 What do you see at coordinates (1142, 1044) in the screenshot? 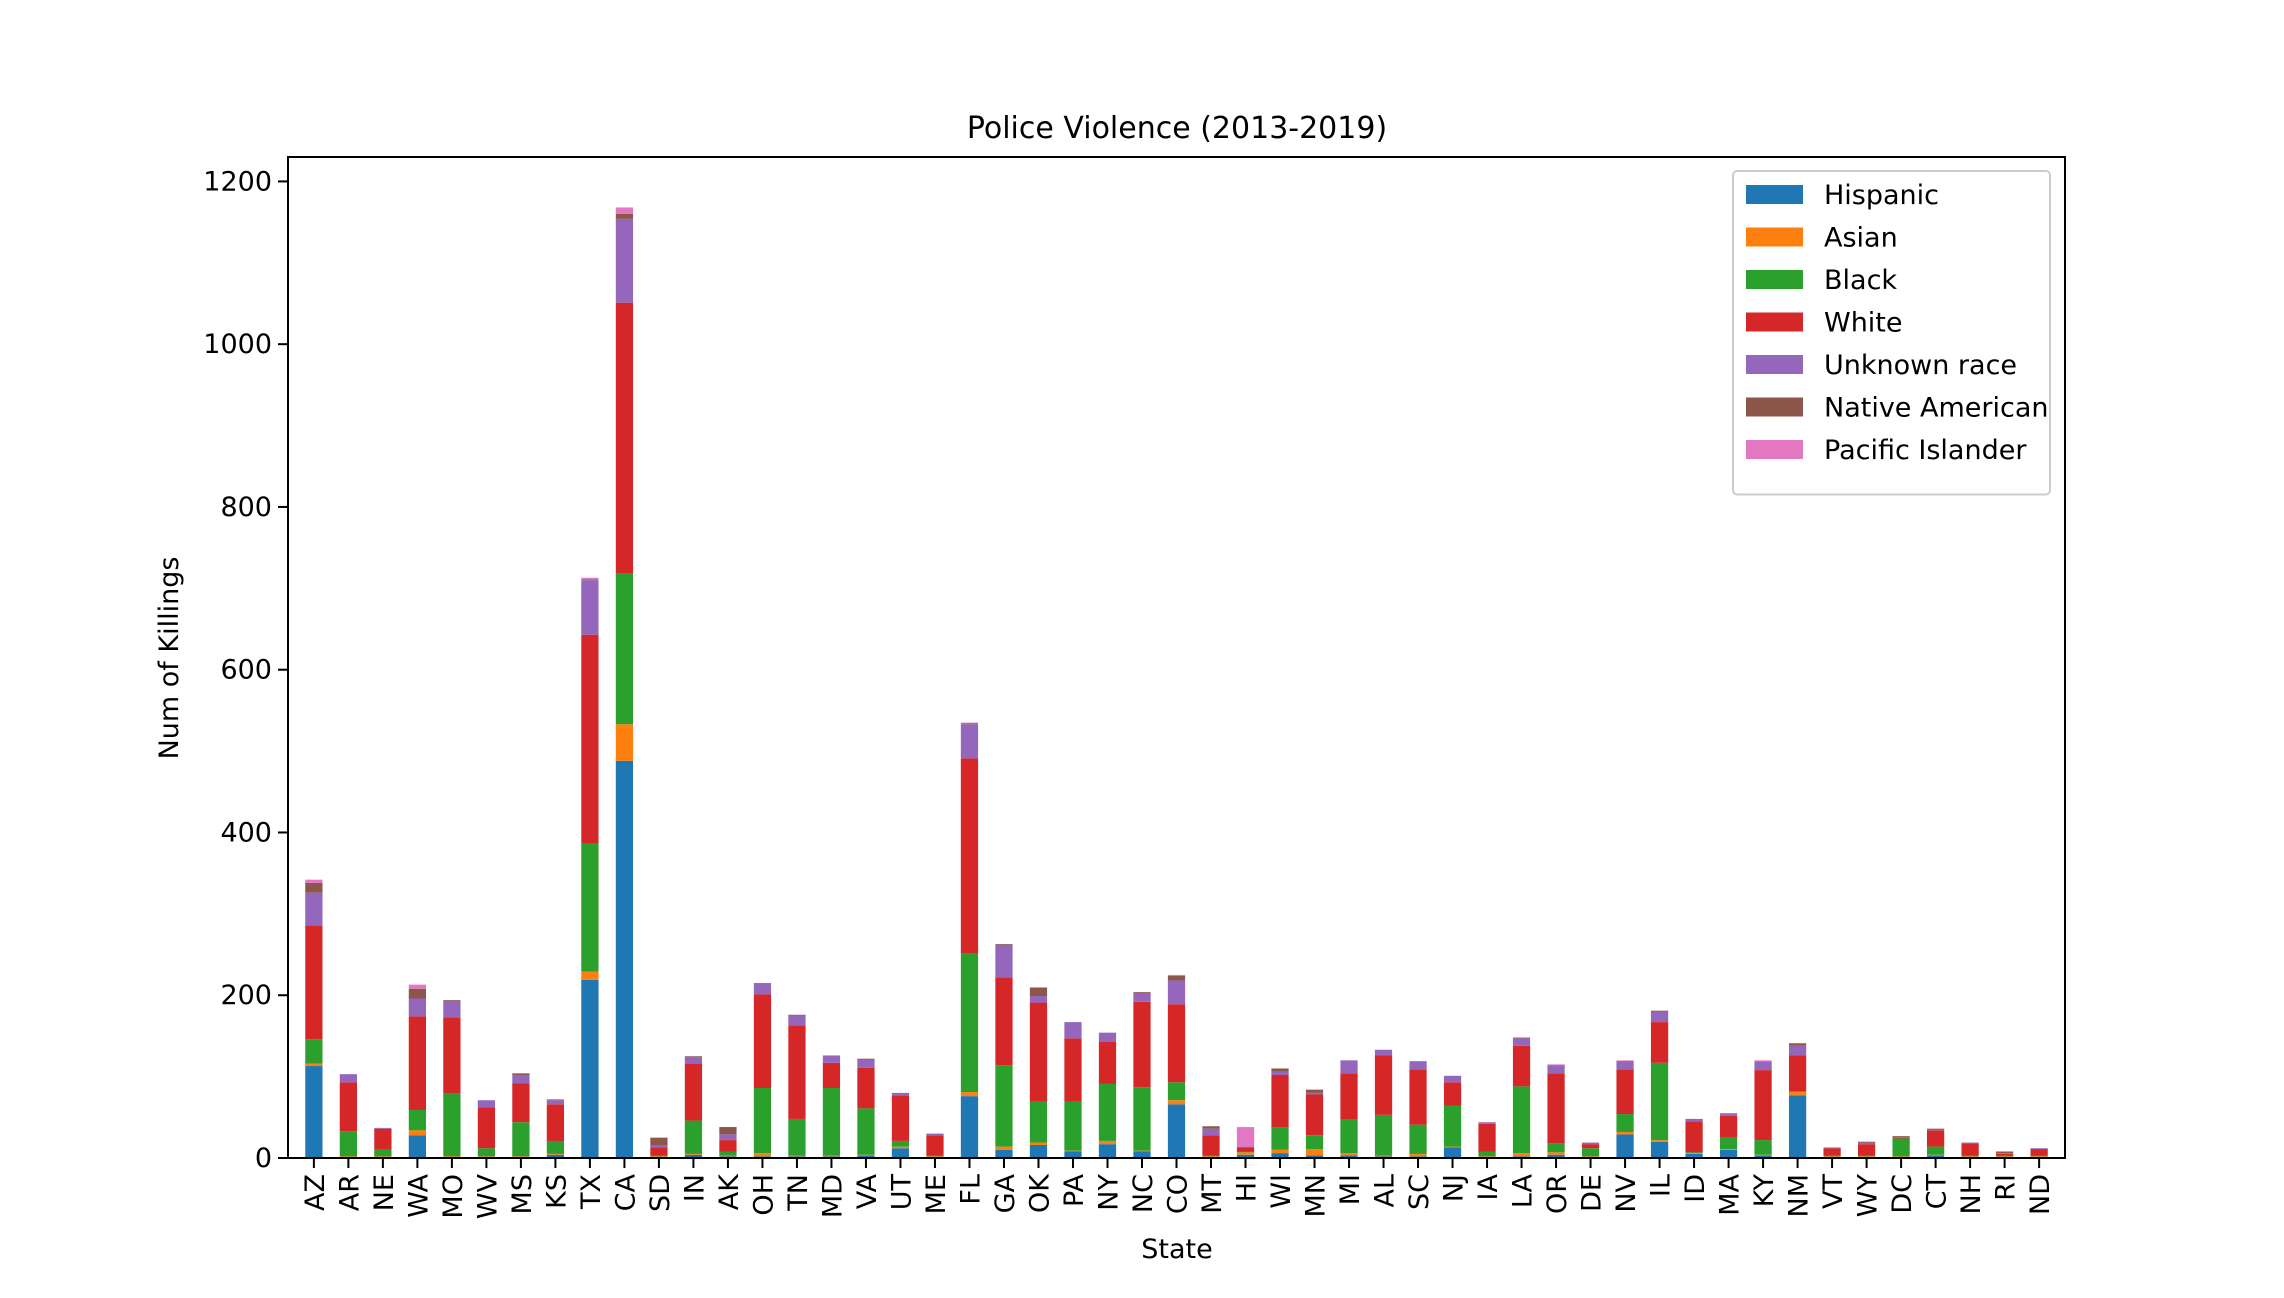
I see `bar-segment-nc-white` at bounding box center [1142, 1044].